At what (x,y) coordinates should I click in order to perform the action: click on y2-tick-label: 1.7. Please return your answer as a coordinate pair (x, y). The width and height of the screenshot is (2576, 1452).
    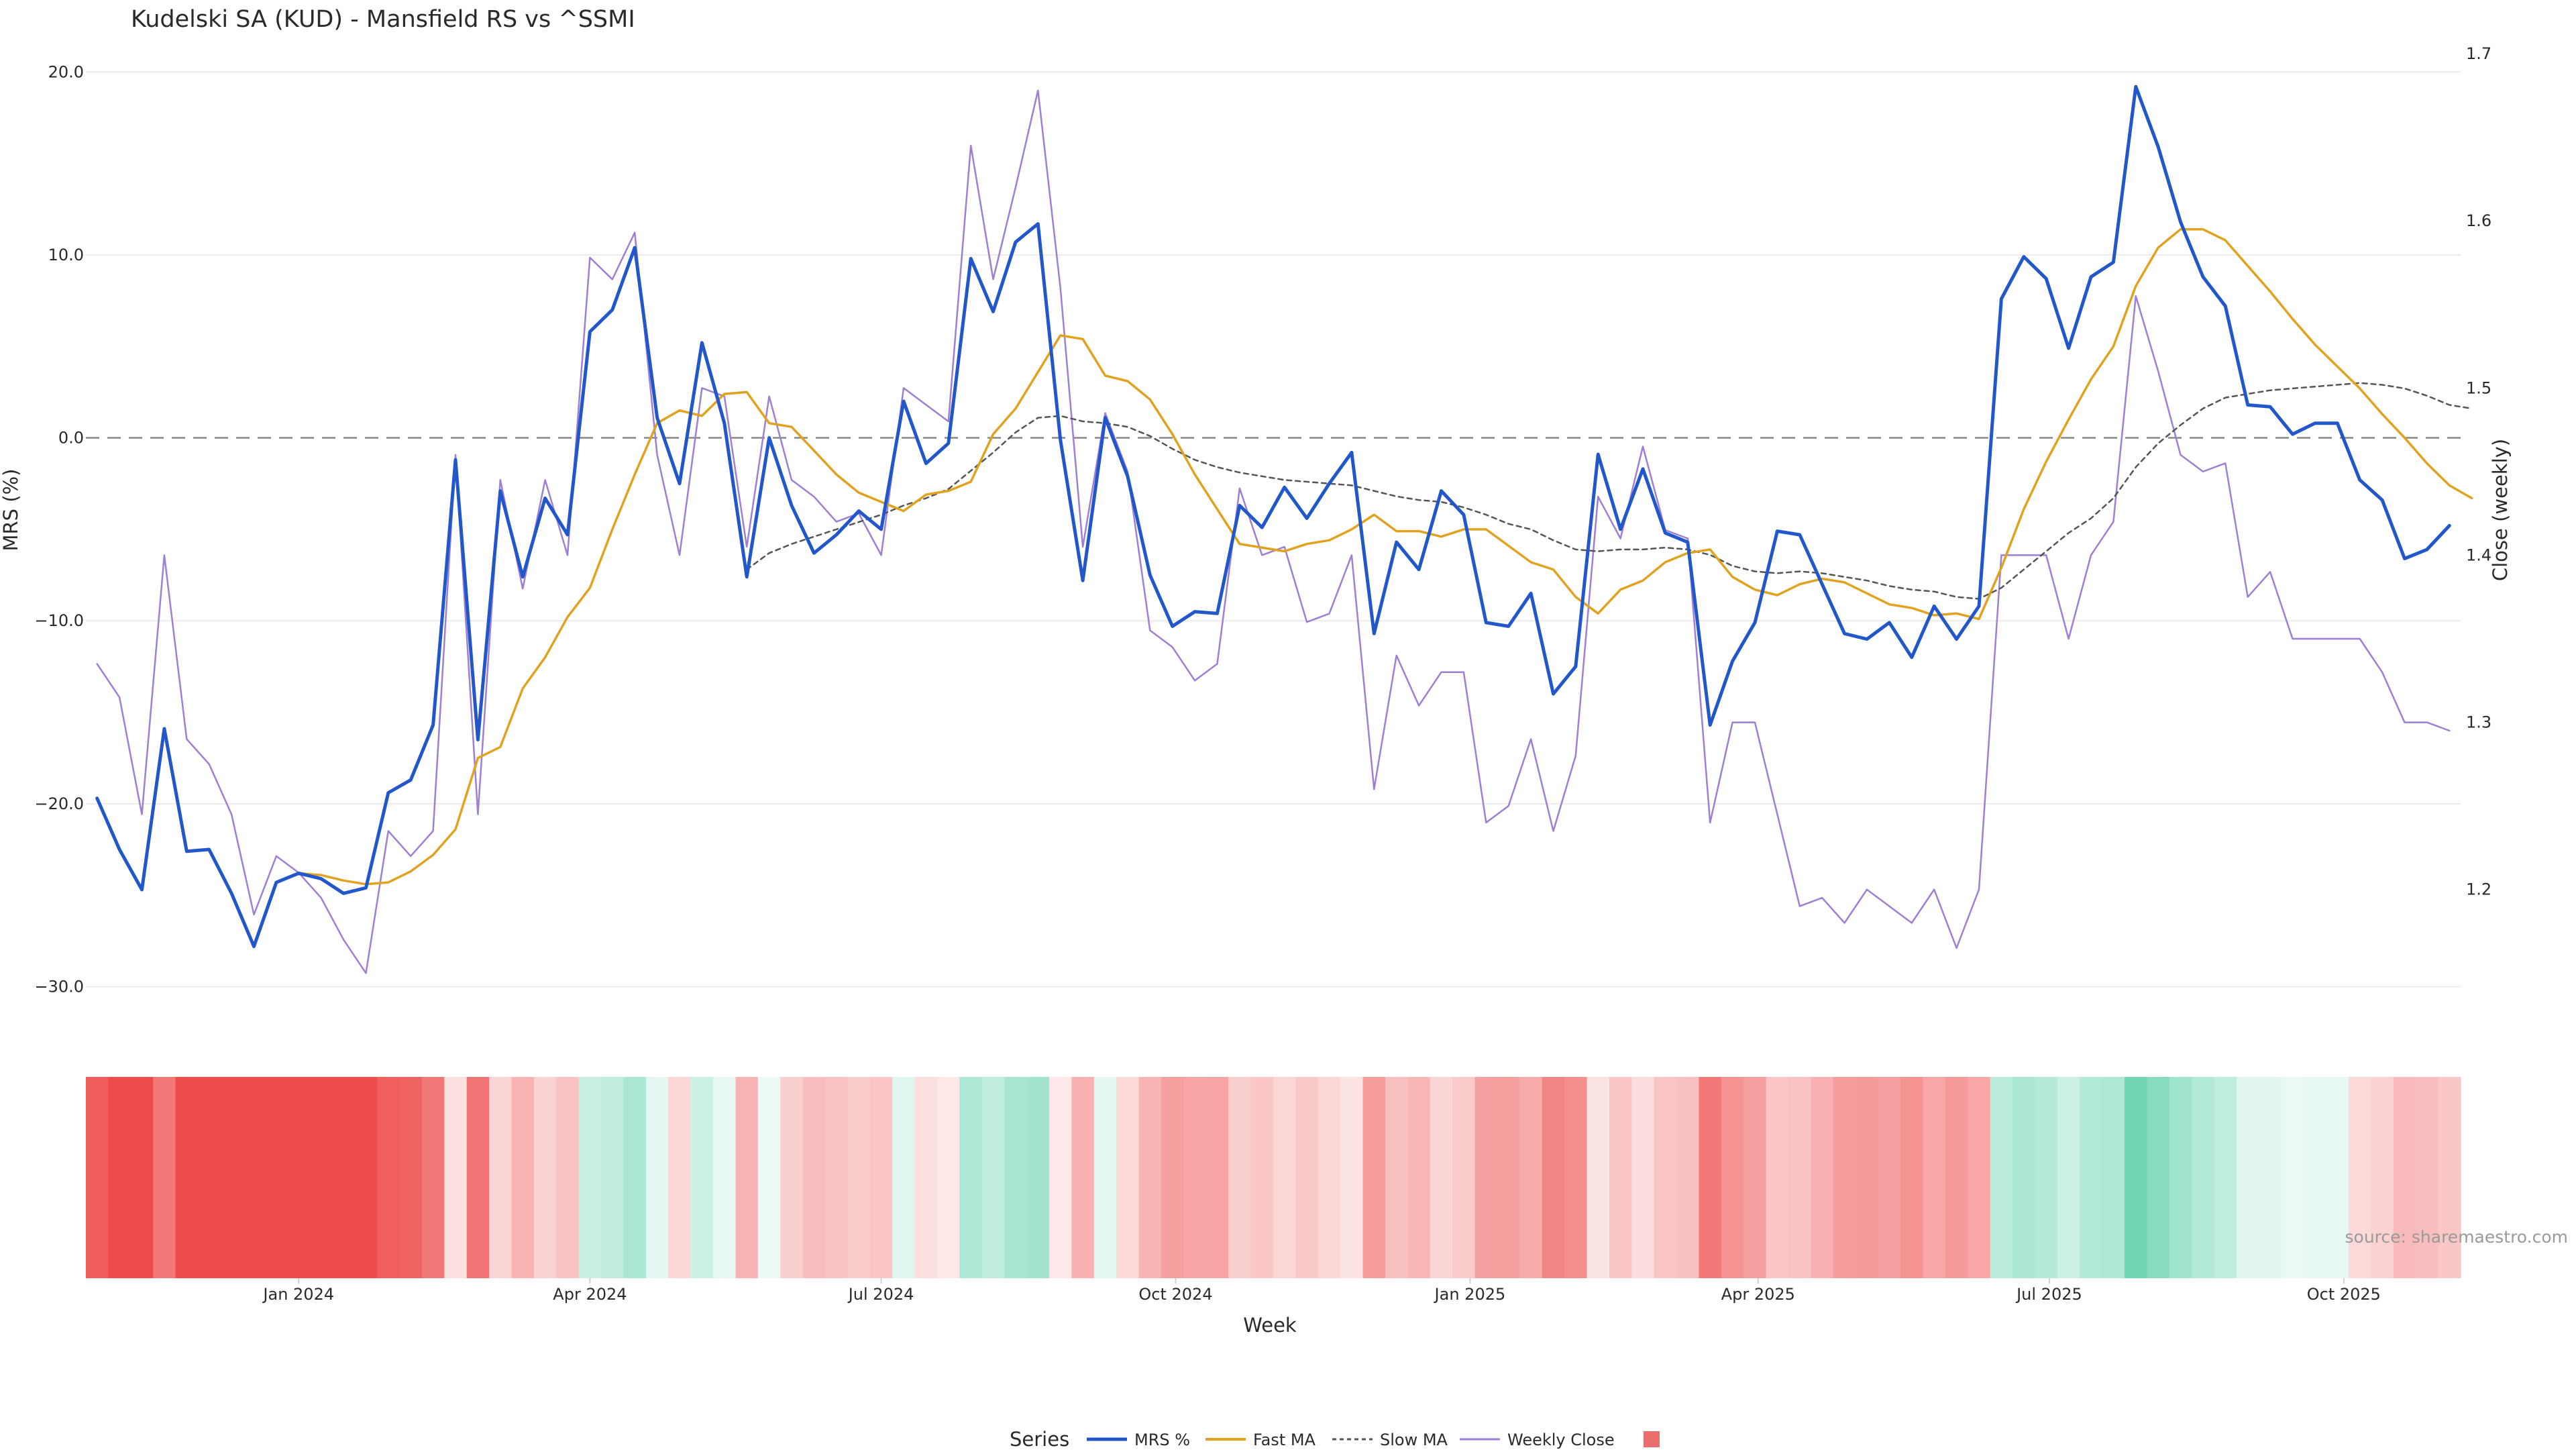
    Looking at the image, I should click on (2478, 54).